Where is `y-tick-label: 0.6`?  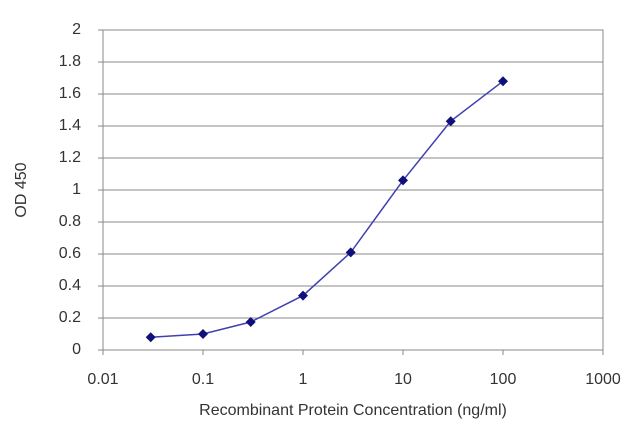 y-tick-label: 0.6 is located at coordinates (70, 253).